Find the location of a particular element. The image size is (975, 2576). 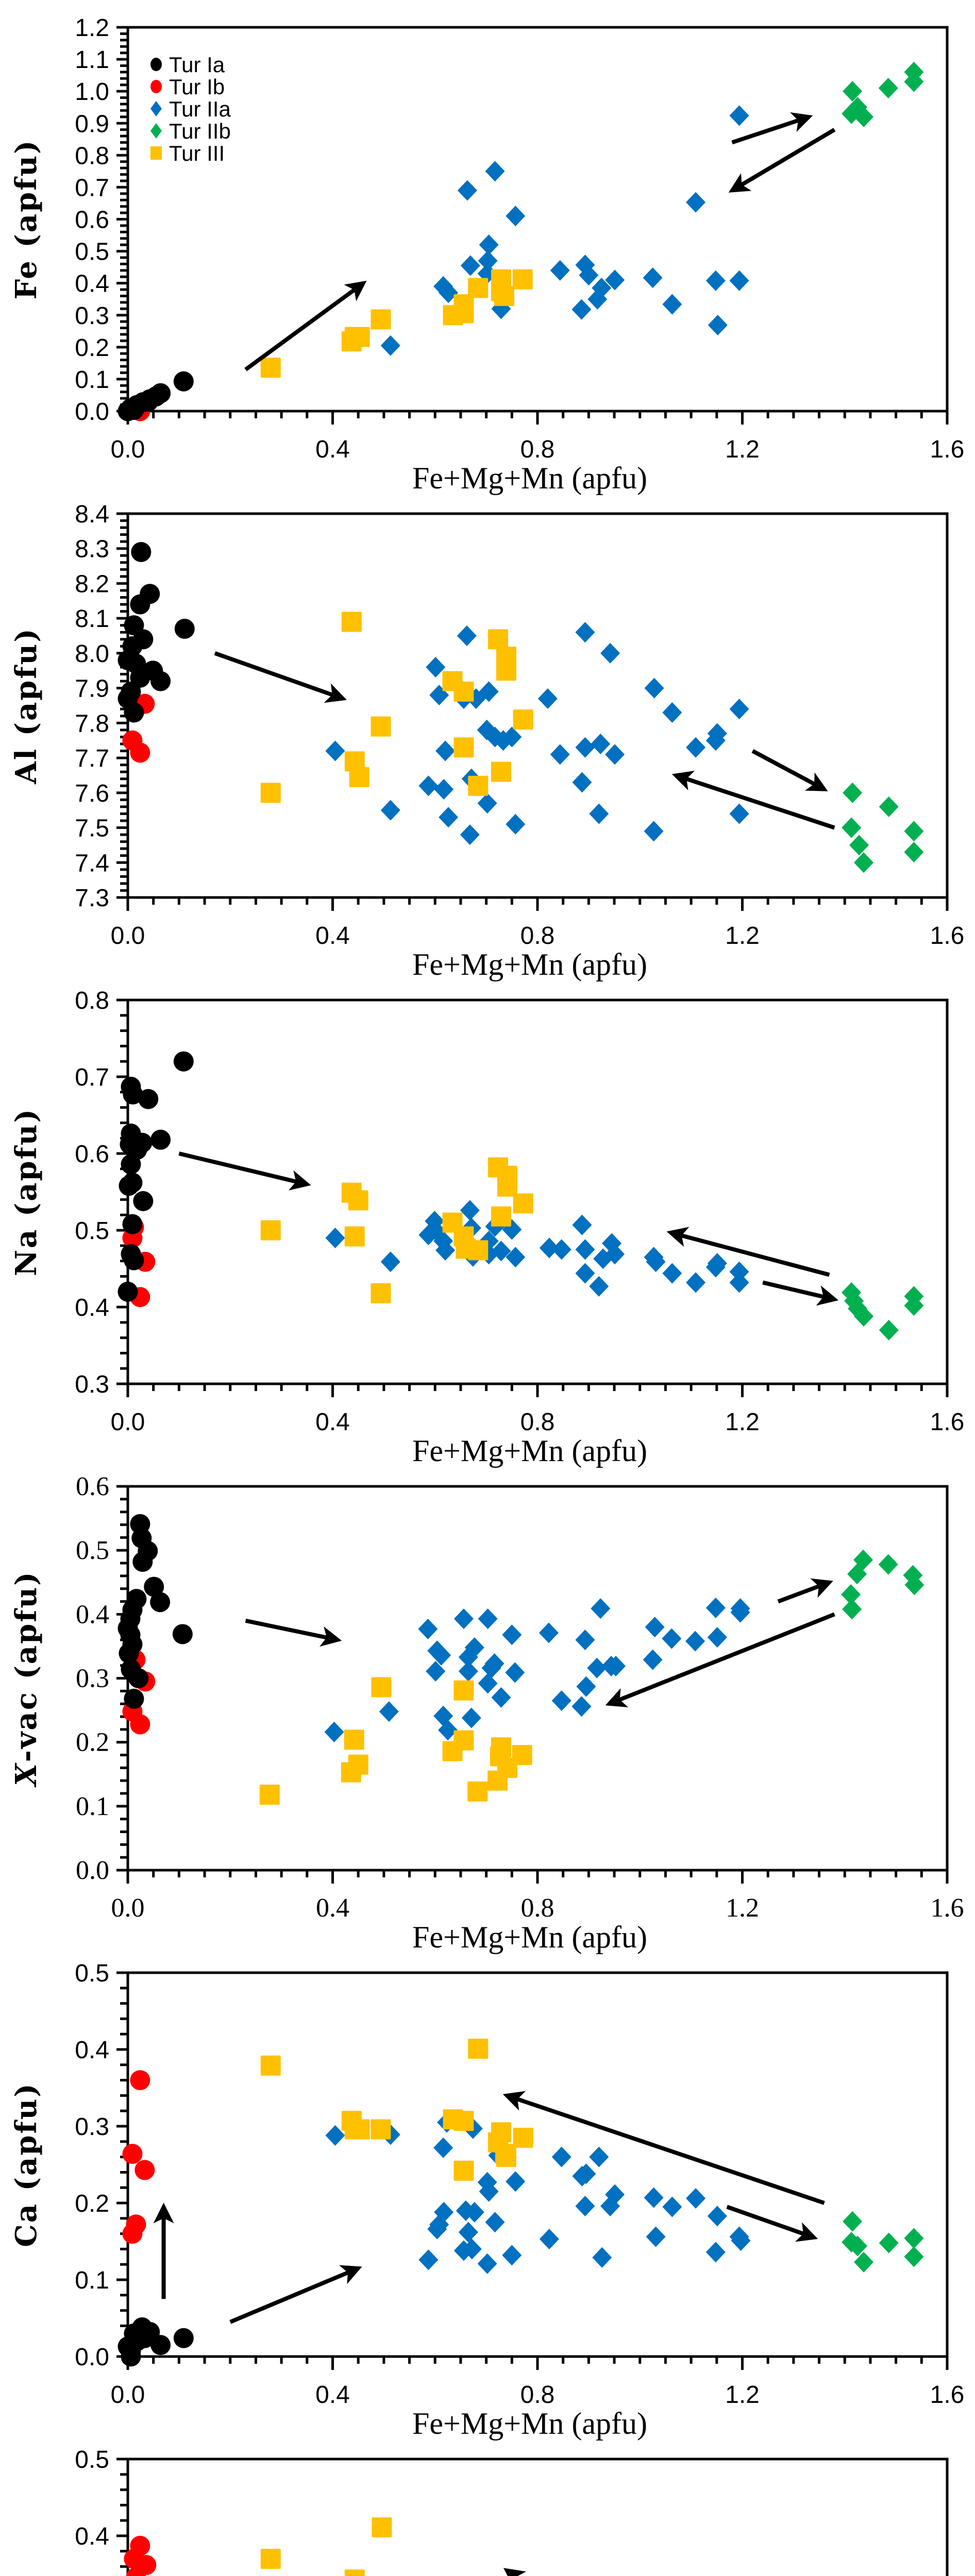

x-tick-label: 0.4 is located at coordinates (332, 1908).